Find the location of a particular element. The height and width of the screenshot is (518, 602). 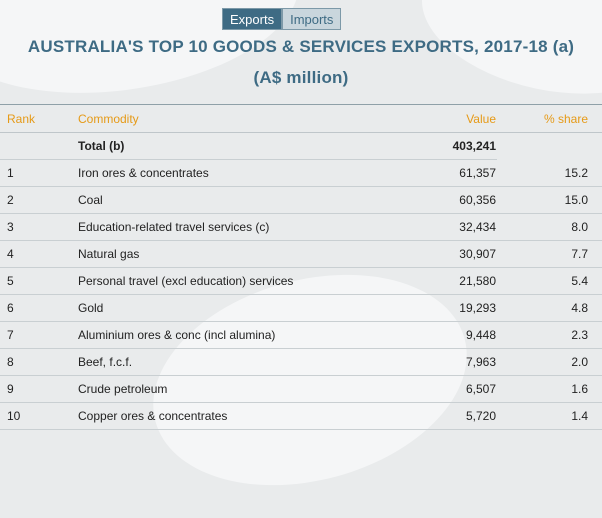

table-row: 2 Coal 60,356 15.0 is located at coordinates (301, 200).